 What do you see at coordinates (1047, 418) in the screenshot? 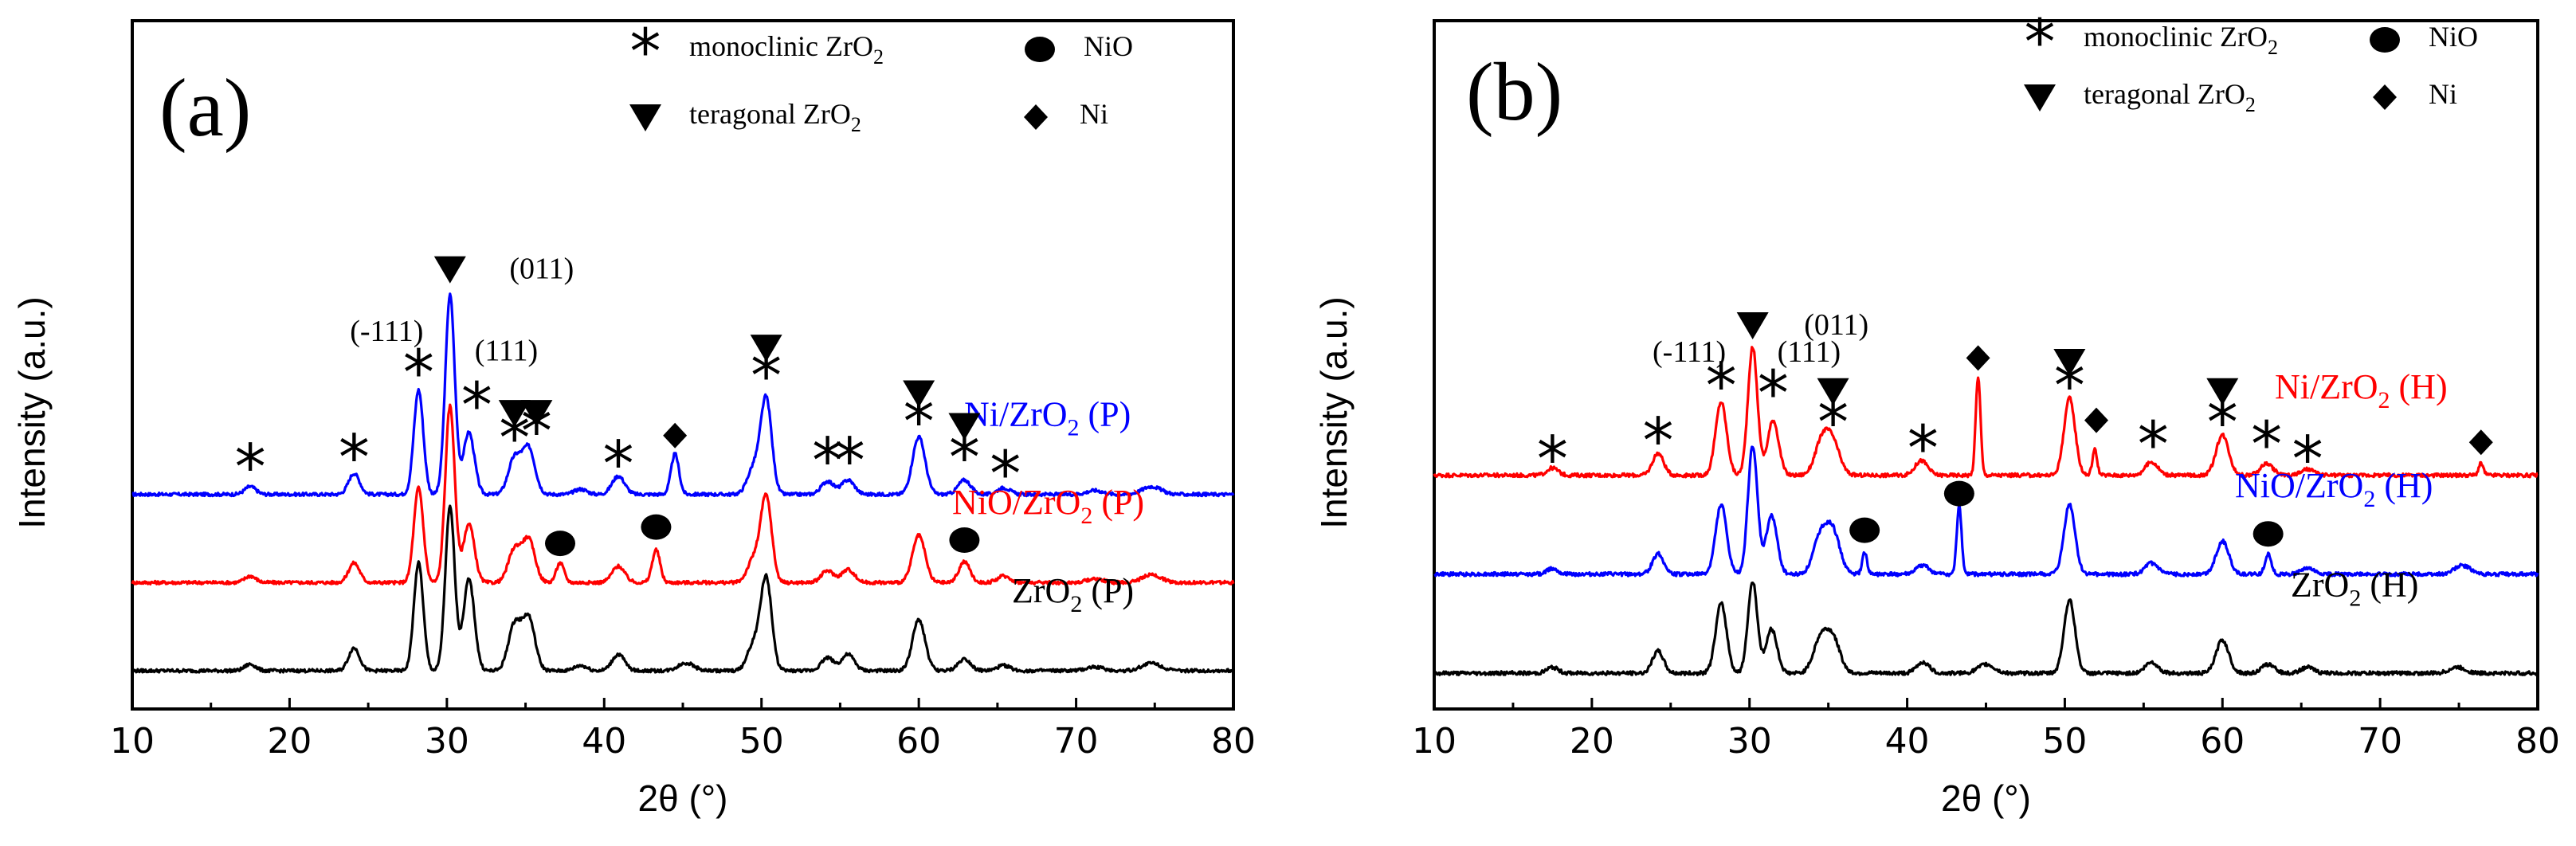
I see `series-label: Ni/ZrO2 (P)` at bounding box center [1047, 418].